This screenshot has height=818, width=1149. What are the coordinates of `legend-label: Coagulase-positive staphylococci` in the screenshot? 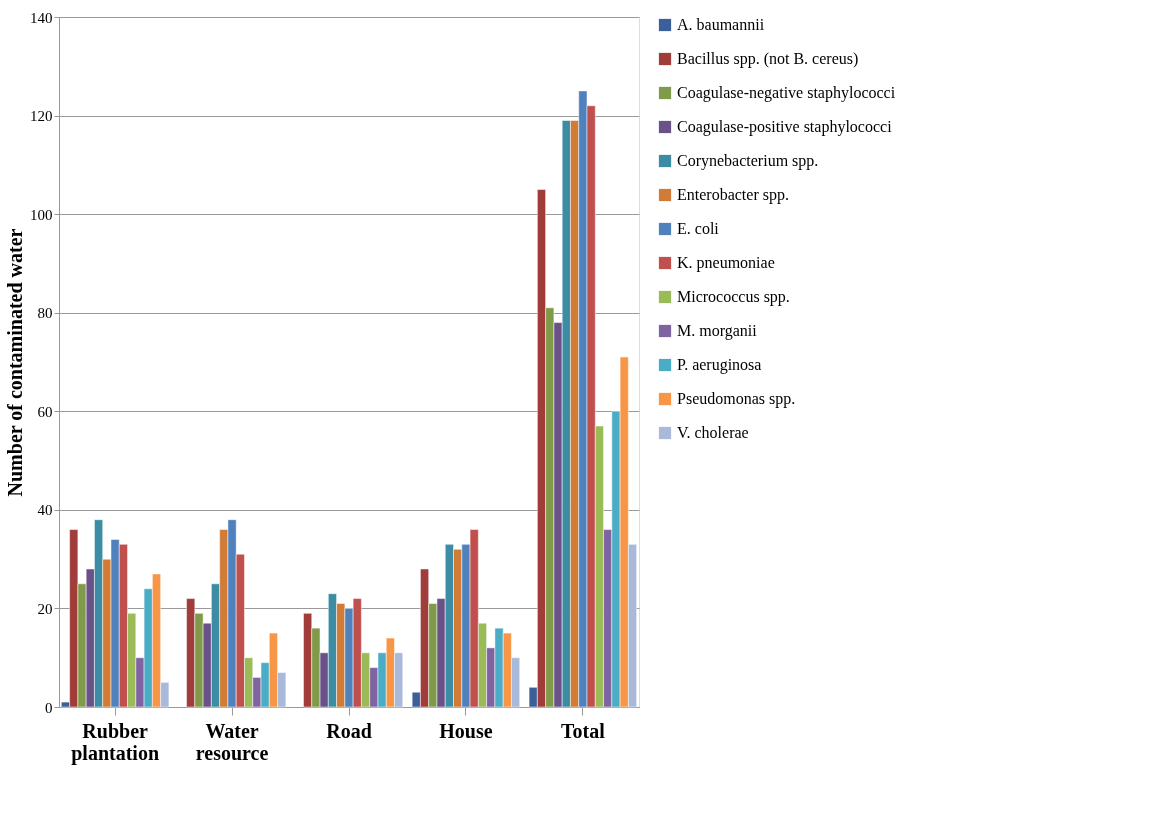 It's located at (785, 127).